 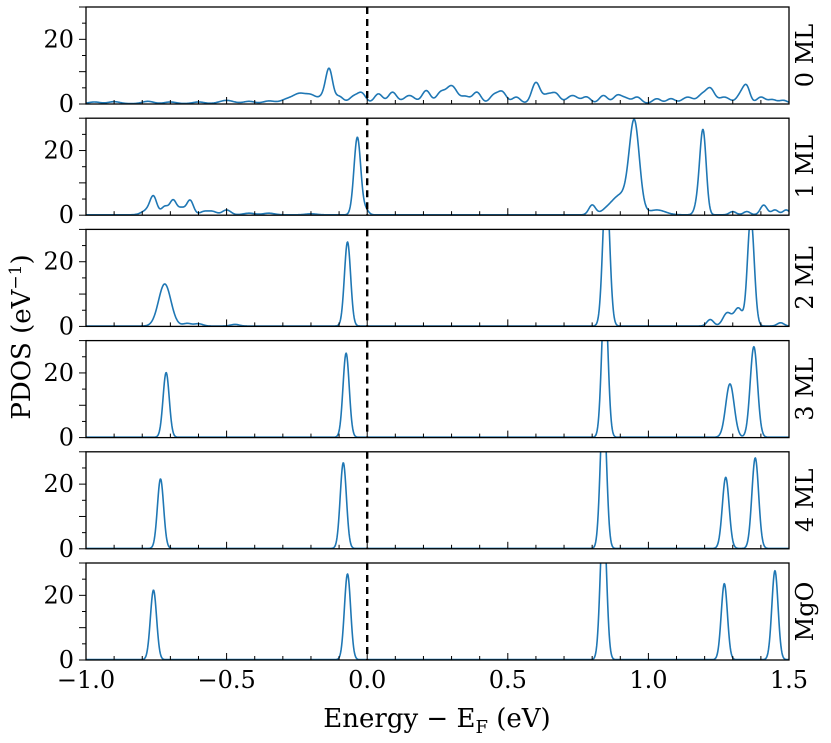 I want to click on y-axis-label-end: ), so click(x=22, y=259).